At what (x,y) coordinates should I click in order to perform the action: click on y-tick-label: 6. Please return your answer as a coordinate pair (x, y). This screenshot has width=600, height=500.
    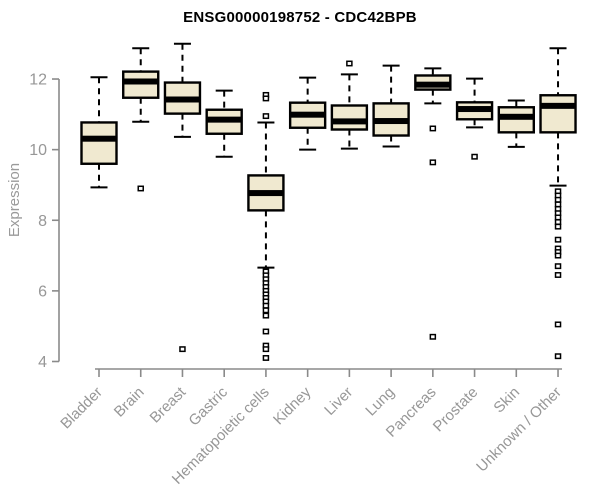
    Looking at the image, I should click on (42, 291).